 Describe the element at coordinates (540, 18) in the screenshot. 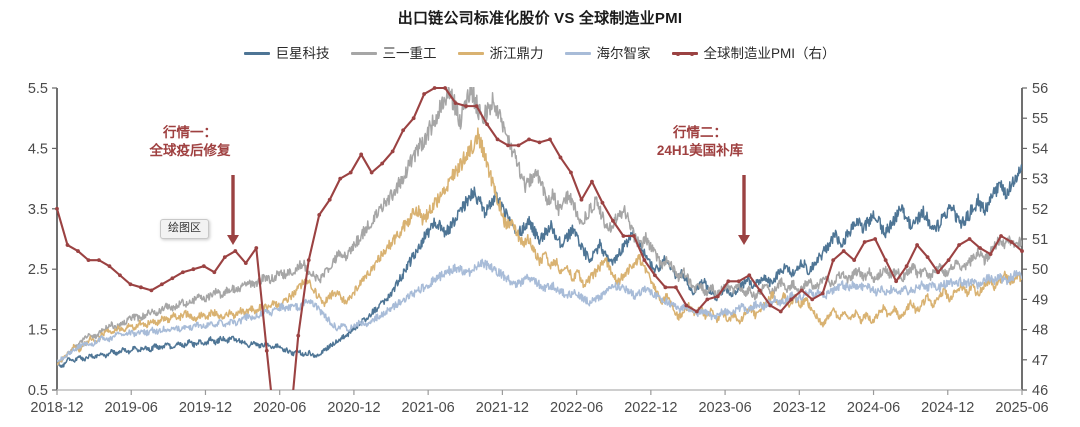

I see `chart-title: 出口链公司标准化股价 VS 全球制造业PMI` at that location.